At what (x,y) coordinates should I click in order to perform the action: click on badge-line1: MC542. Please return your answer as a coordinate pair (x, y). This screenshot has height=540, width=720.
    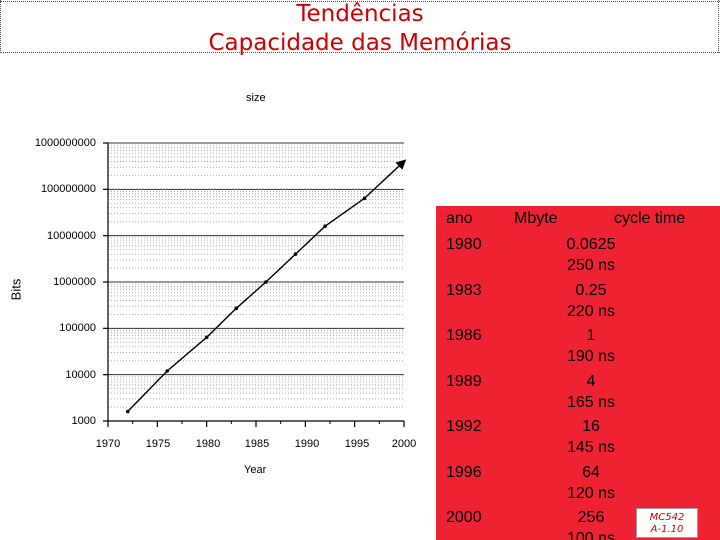
    Looking at the image, I should click on (667, 517).